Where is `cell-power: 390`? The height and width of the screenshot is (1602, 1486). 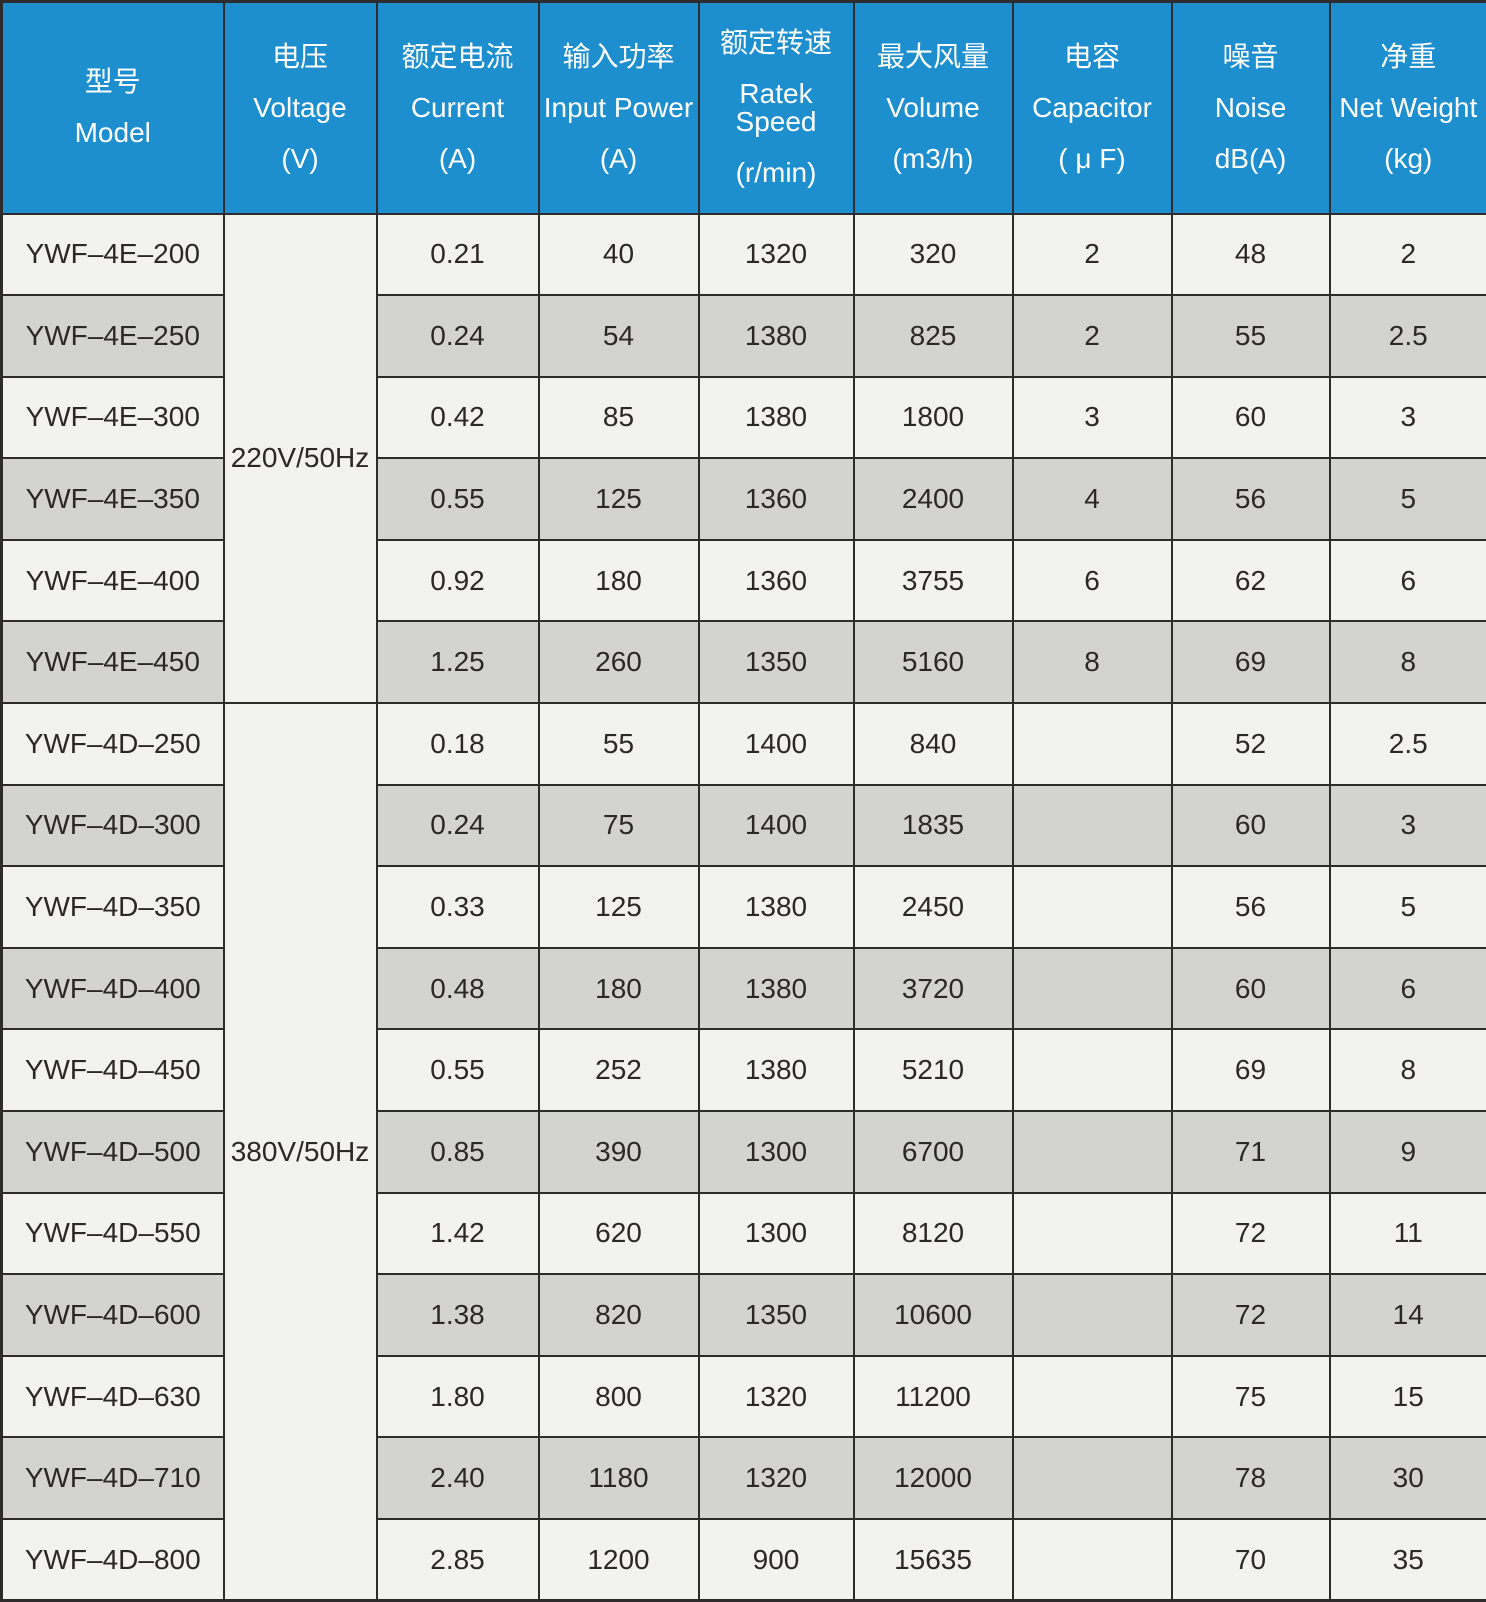 cell-power: 390 is located at coordinates (619, 1152).